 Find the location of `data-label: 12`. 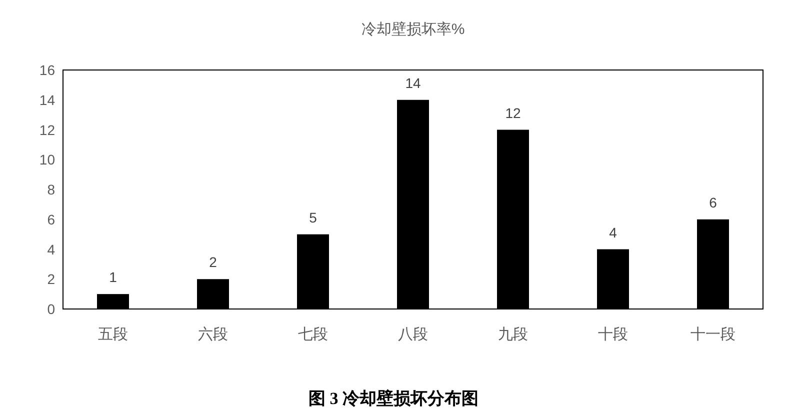

data-label: 12 is located at coordinates (513, 112).